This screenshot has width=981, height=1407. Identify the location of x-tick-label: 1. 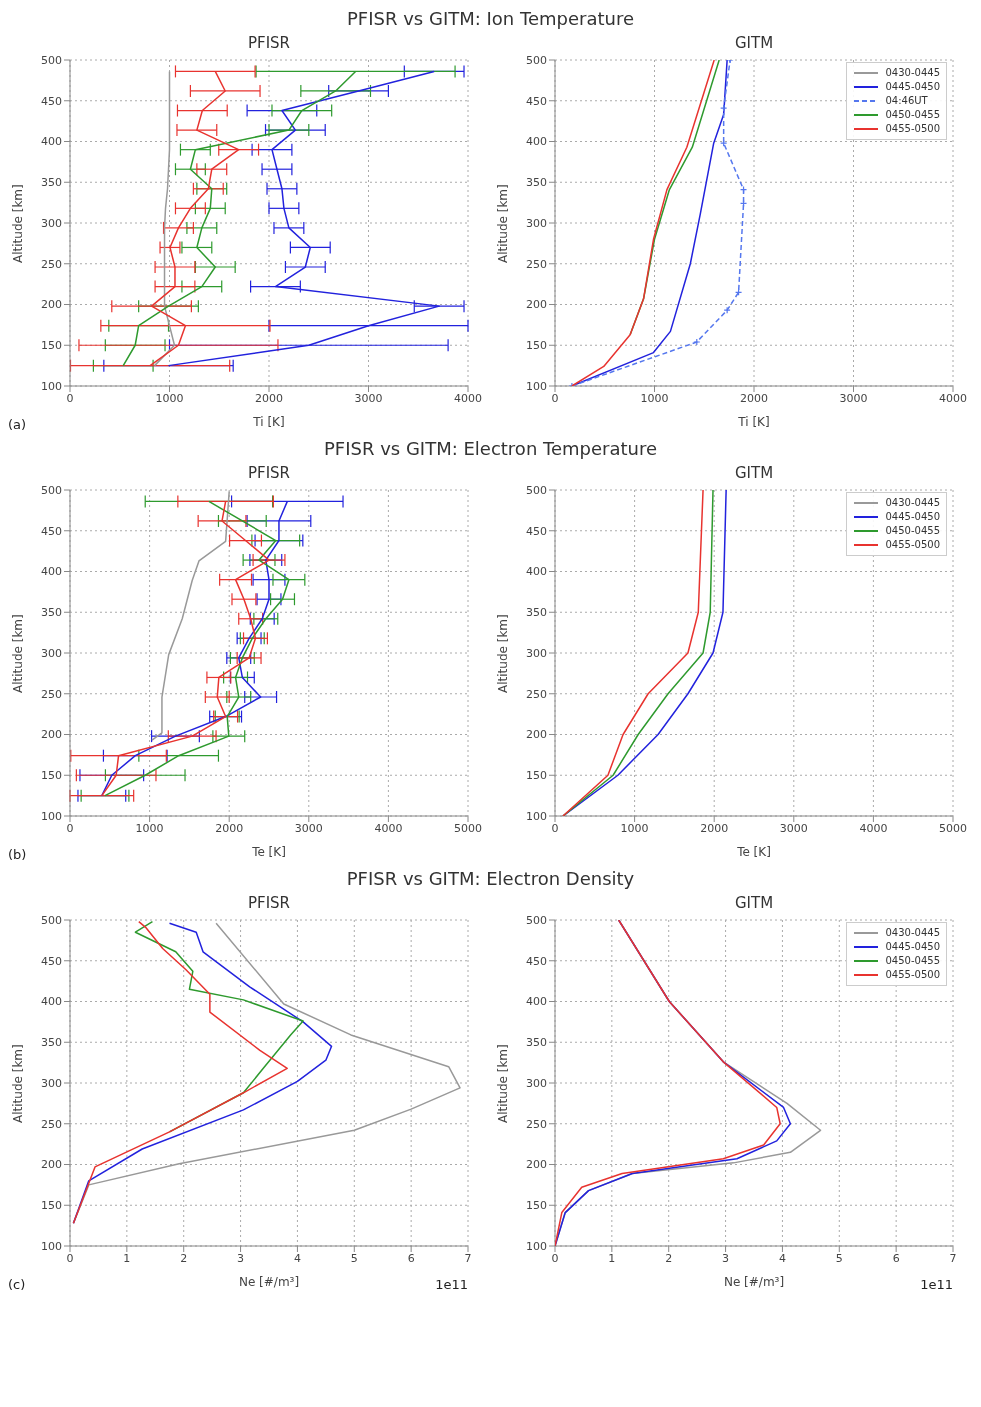
(612, 1258).